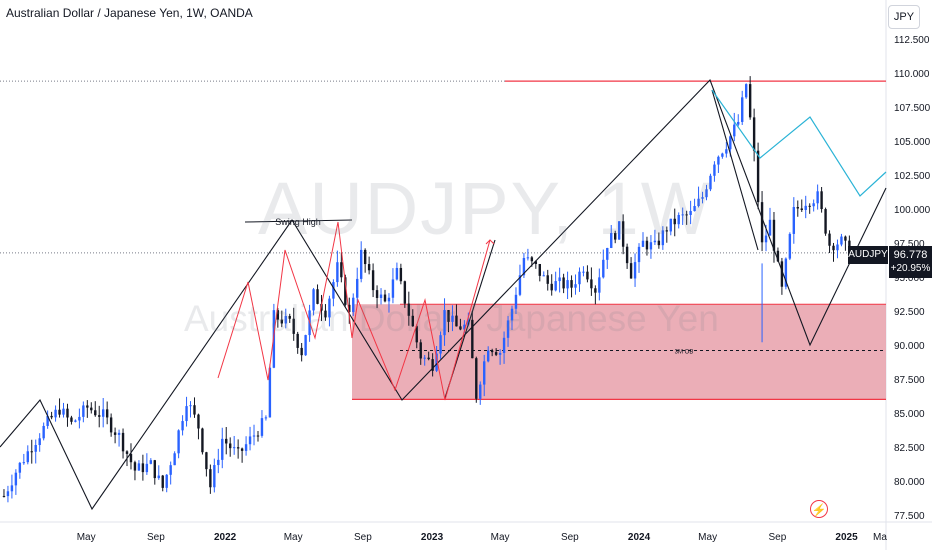 The height and width of the screenshot is (550, 932). Describe the element at coordinates (298, 222) in the screenshot. I see `swing-high-label: Swing High` at that location.